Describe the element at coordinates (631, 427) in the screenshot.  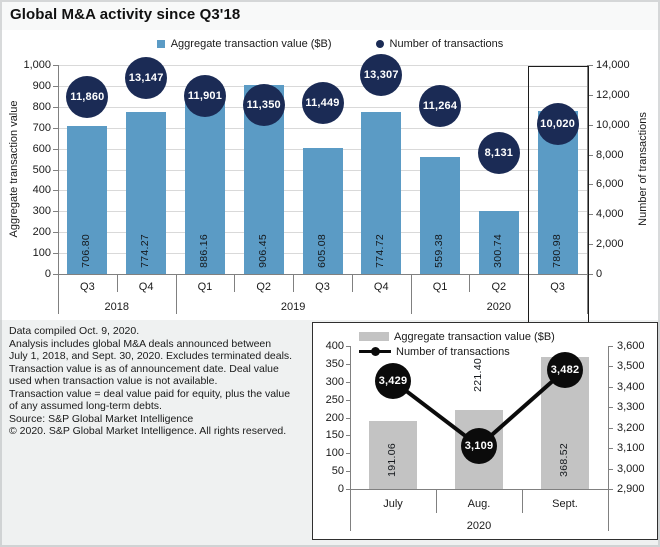
I see `inset-right-axis-tick-label: 3,200` at that location.